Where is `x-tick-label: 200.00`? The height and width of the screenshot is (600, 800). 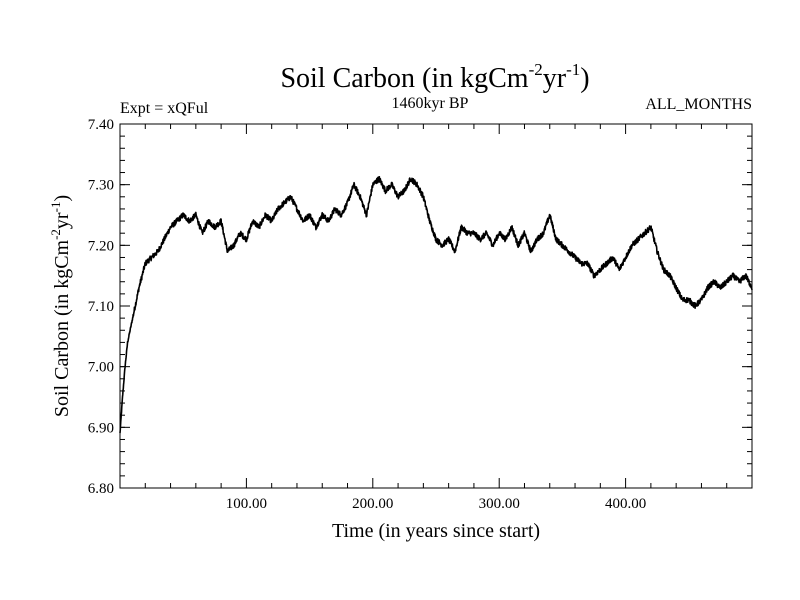 x-tick-label: 200.00 is located at coordinates (372, 504).